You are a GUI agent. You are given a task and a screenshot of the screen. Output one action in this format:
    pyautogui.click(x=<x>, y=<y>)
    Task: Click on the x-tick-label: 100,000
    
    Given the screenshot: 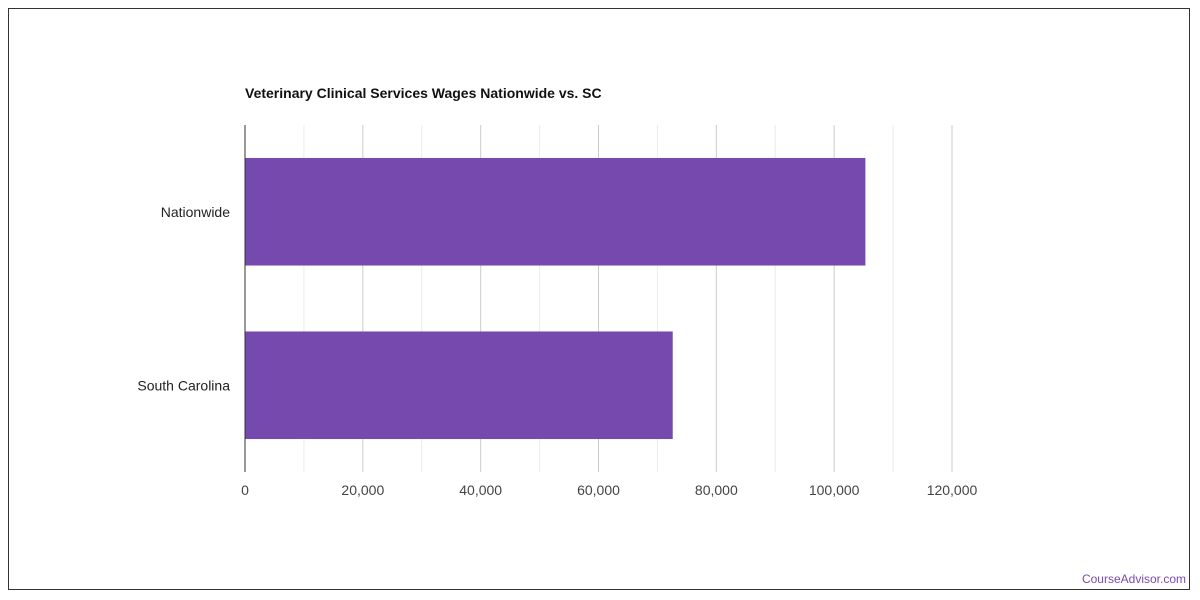 What is the action you would take?
    pyautogui.click(x=834, y=490)
    